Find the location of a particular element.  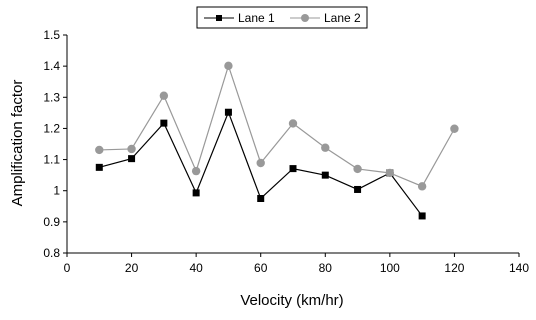

legend: Lane 1 Lane 2 is located at coordinates (282, 17).